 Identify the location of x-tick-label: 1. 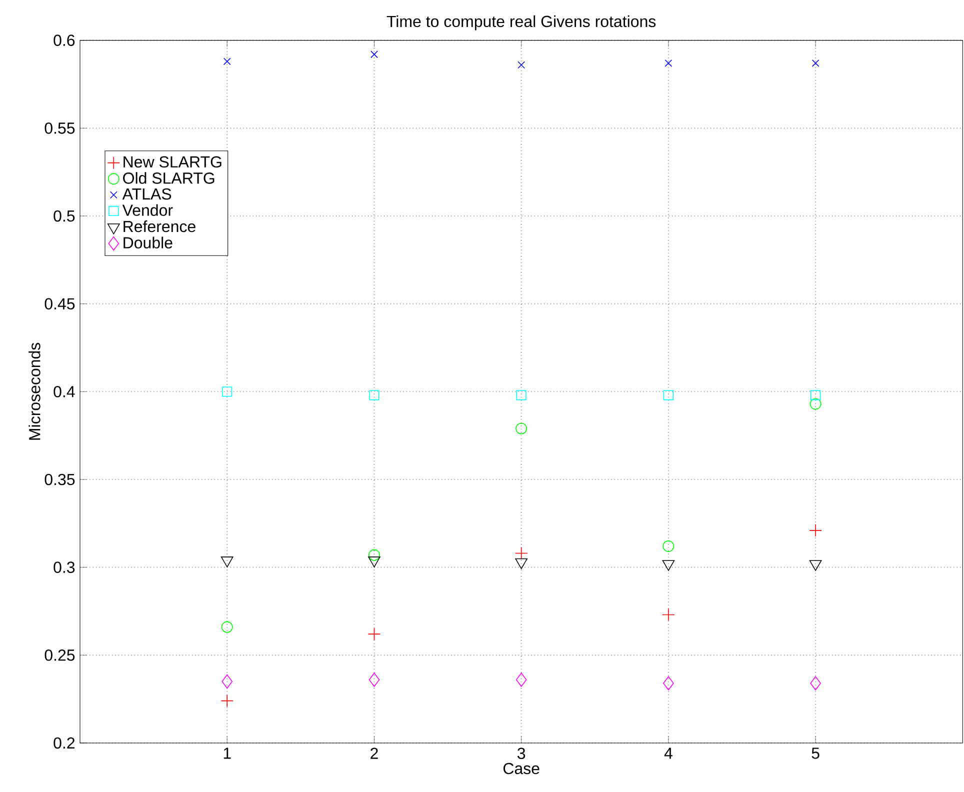
(227, 753).